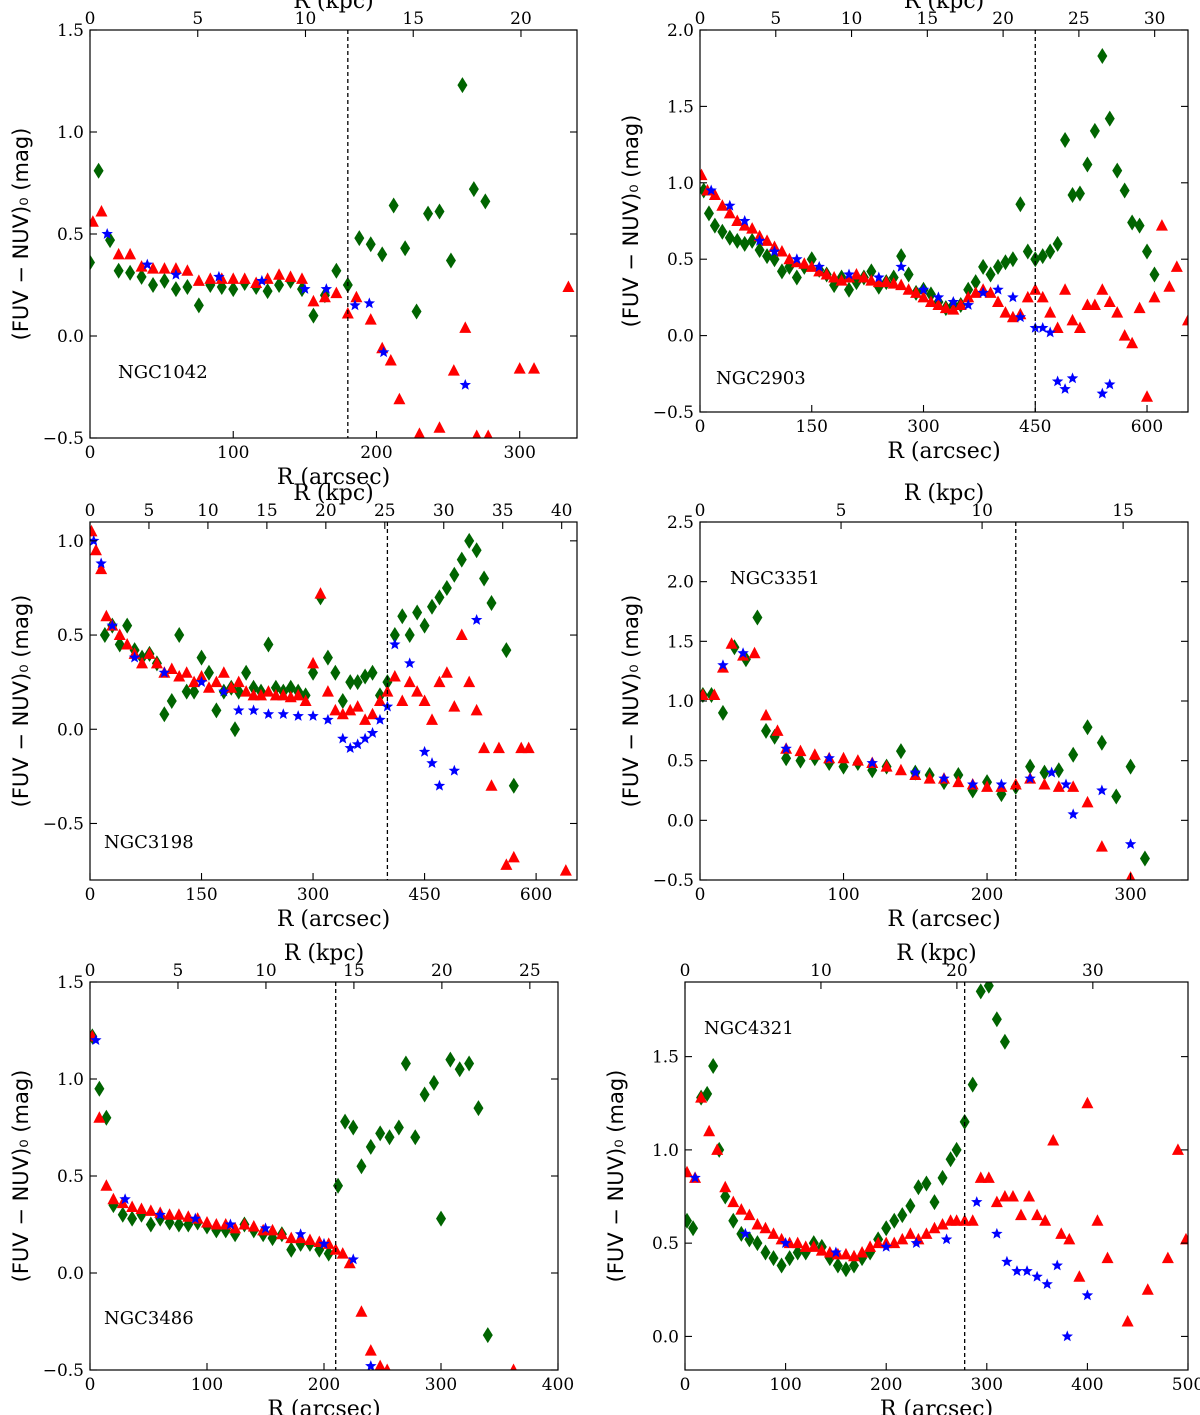  I want to click on y-axis-label: (FUV − NUV)₀ (mag), so click(631, 221).